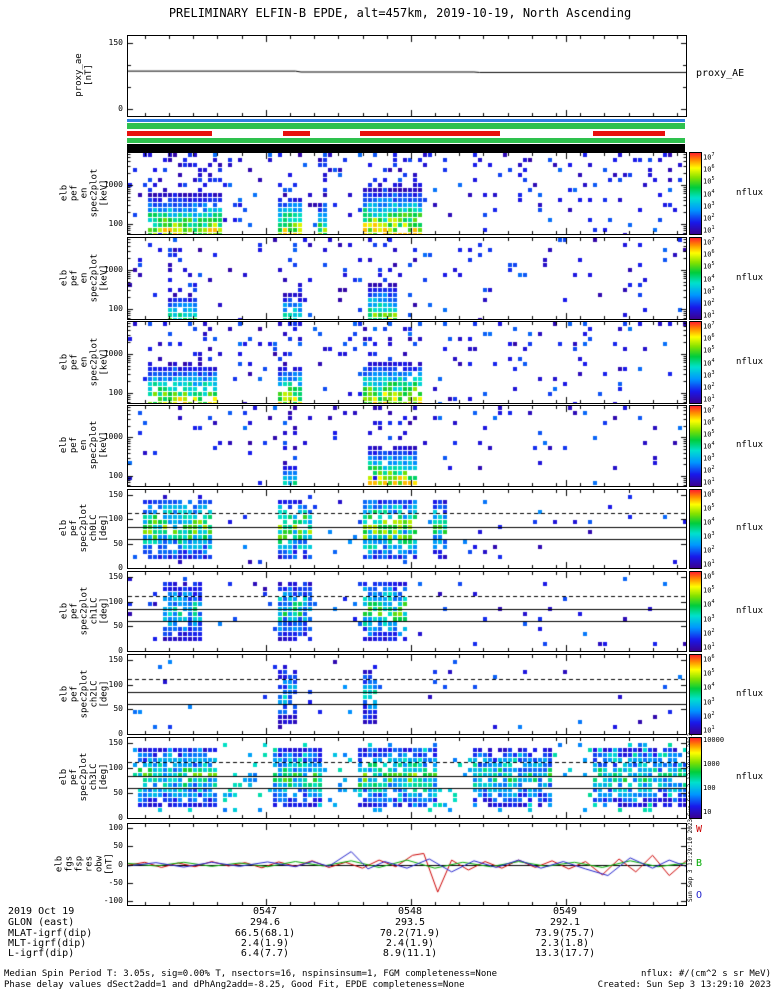  What do you see at coordinates (406, 140) in the screenshot?
I see `position-bar-green-lower` at bounding box center [406, 140].